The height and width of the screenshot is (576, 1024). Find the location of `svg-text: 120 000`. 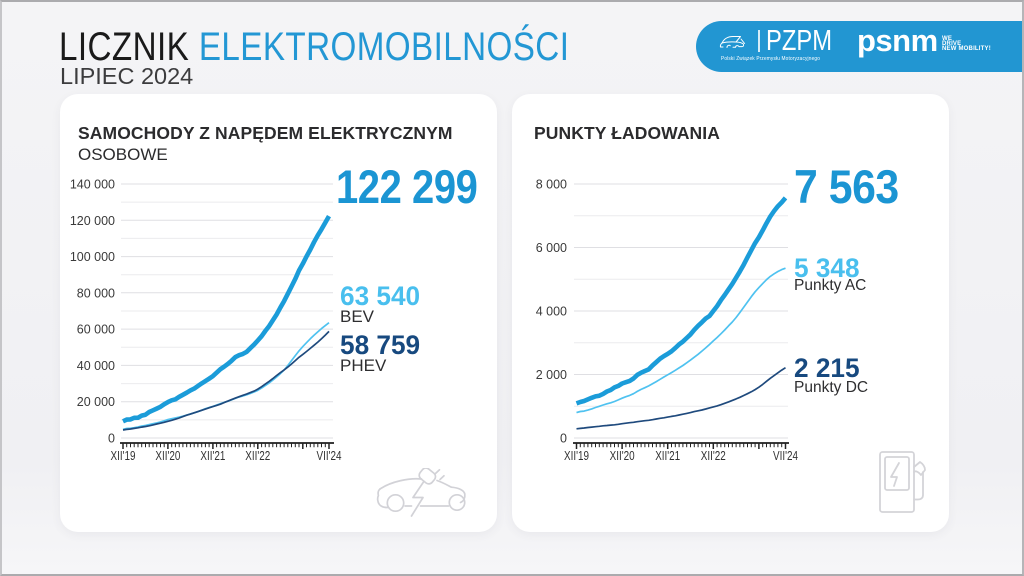

svg-text: 120 000 is located at coordinates (92, 221).